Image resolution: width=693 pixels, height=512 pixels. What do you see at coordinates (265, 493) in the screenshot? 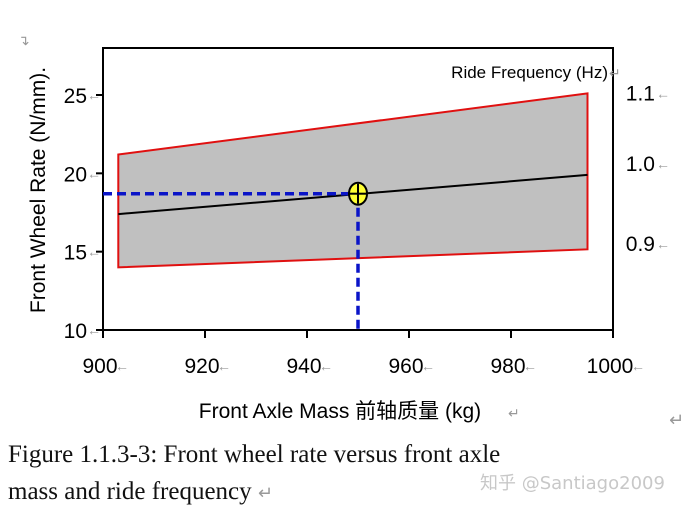
I see `caption-return-mark: ↵` at bounding box center [265, 493].